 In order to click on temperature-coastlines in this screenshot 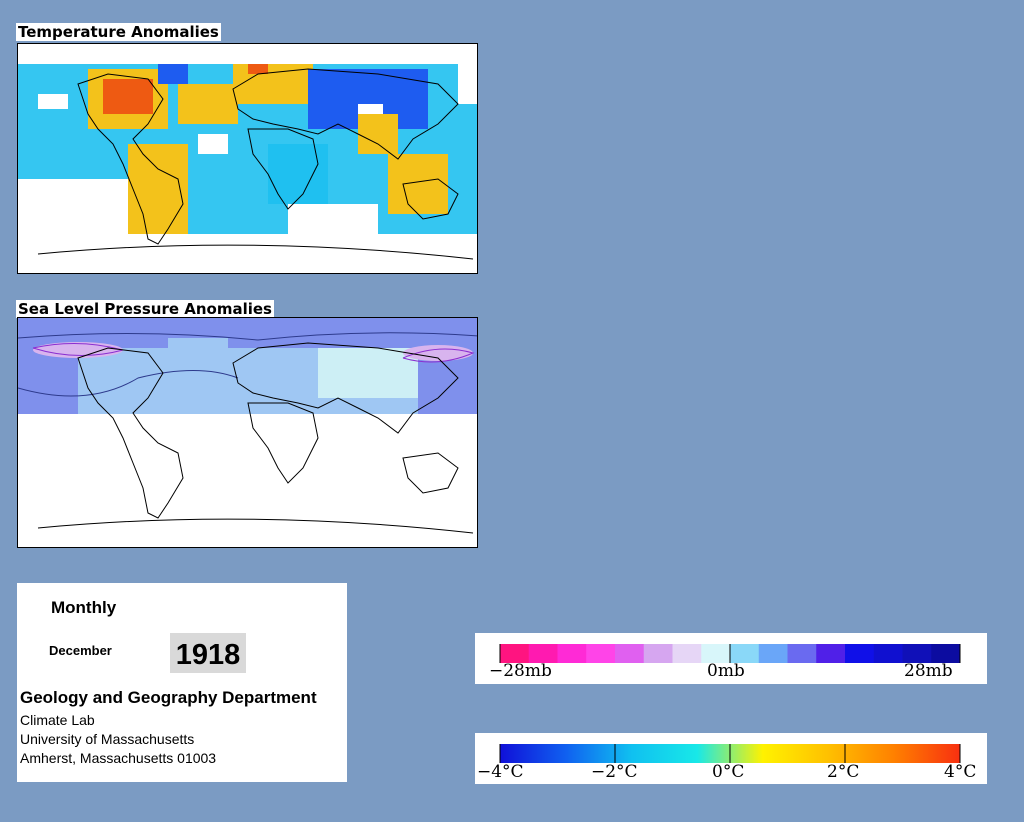, I will do `click(255, 164)`.